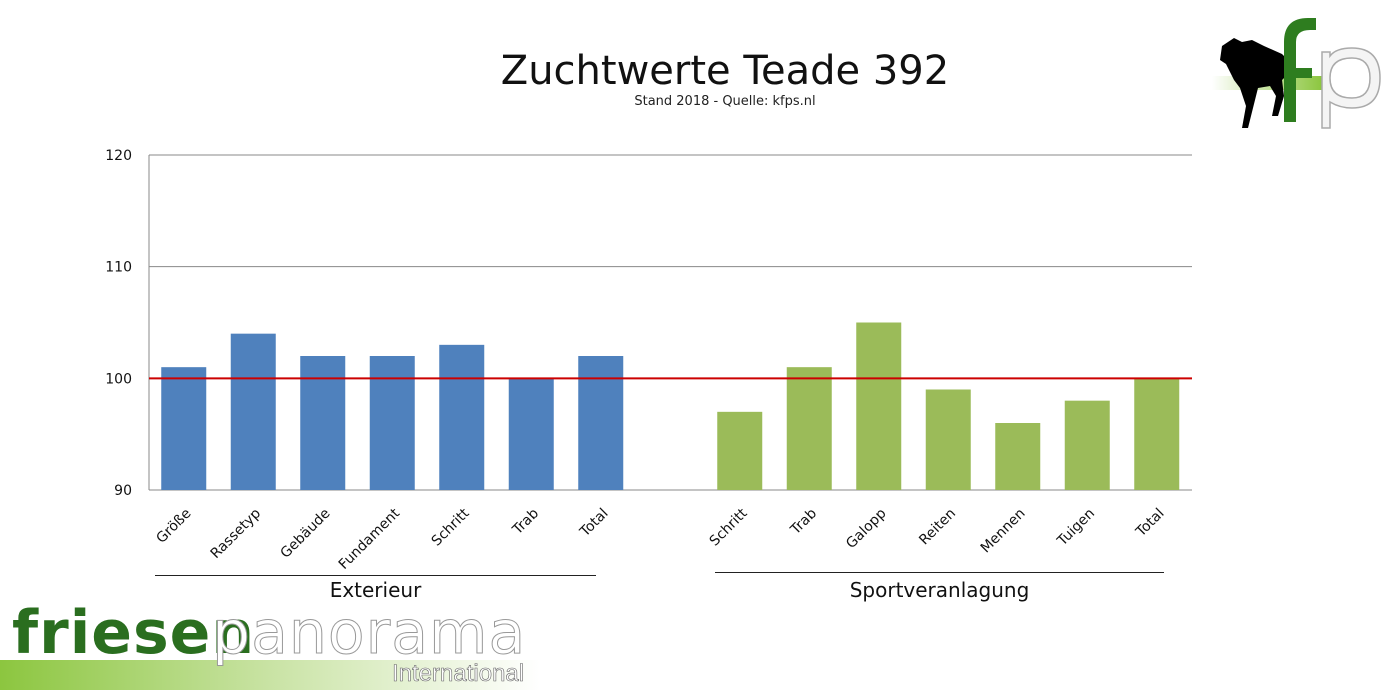 The image size is (1400, 700). I want to click on x-tick-label: Größe, so click(173, 526).